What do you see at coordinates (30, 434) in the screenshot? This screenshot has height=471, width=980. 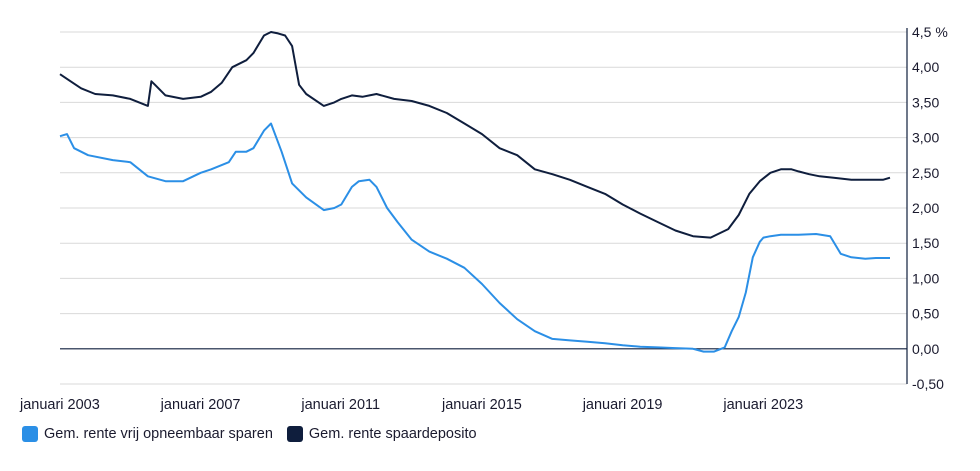 I see `legend-swatch-sparen` at bounding box center [30, 434].